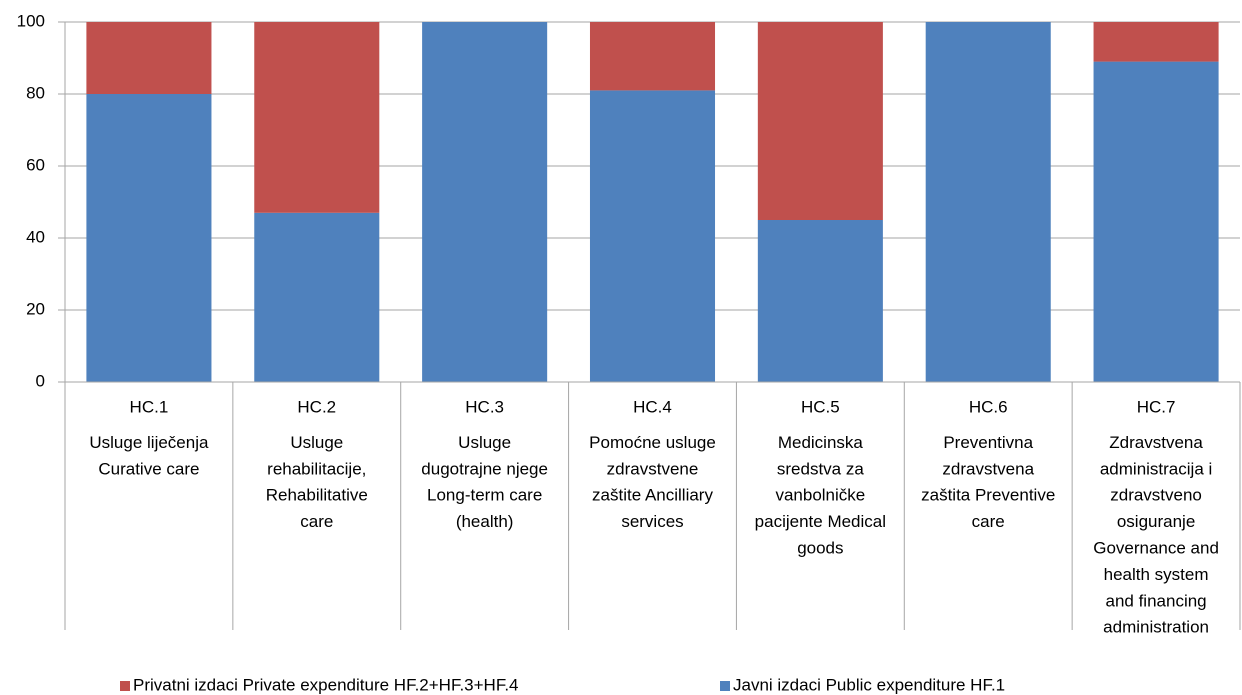 The height and width of the screenshot is (695, 1242). I want to click on x-tick-label: zaštita Preventive, so click(988, 495).